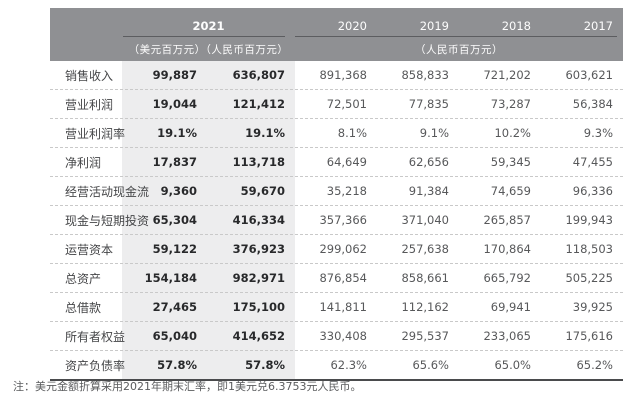  What do you see at coordinates (510, 307) in the screenshot?
I see `cell-2018: 69,941` at bounding box center [510, 307].